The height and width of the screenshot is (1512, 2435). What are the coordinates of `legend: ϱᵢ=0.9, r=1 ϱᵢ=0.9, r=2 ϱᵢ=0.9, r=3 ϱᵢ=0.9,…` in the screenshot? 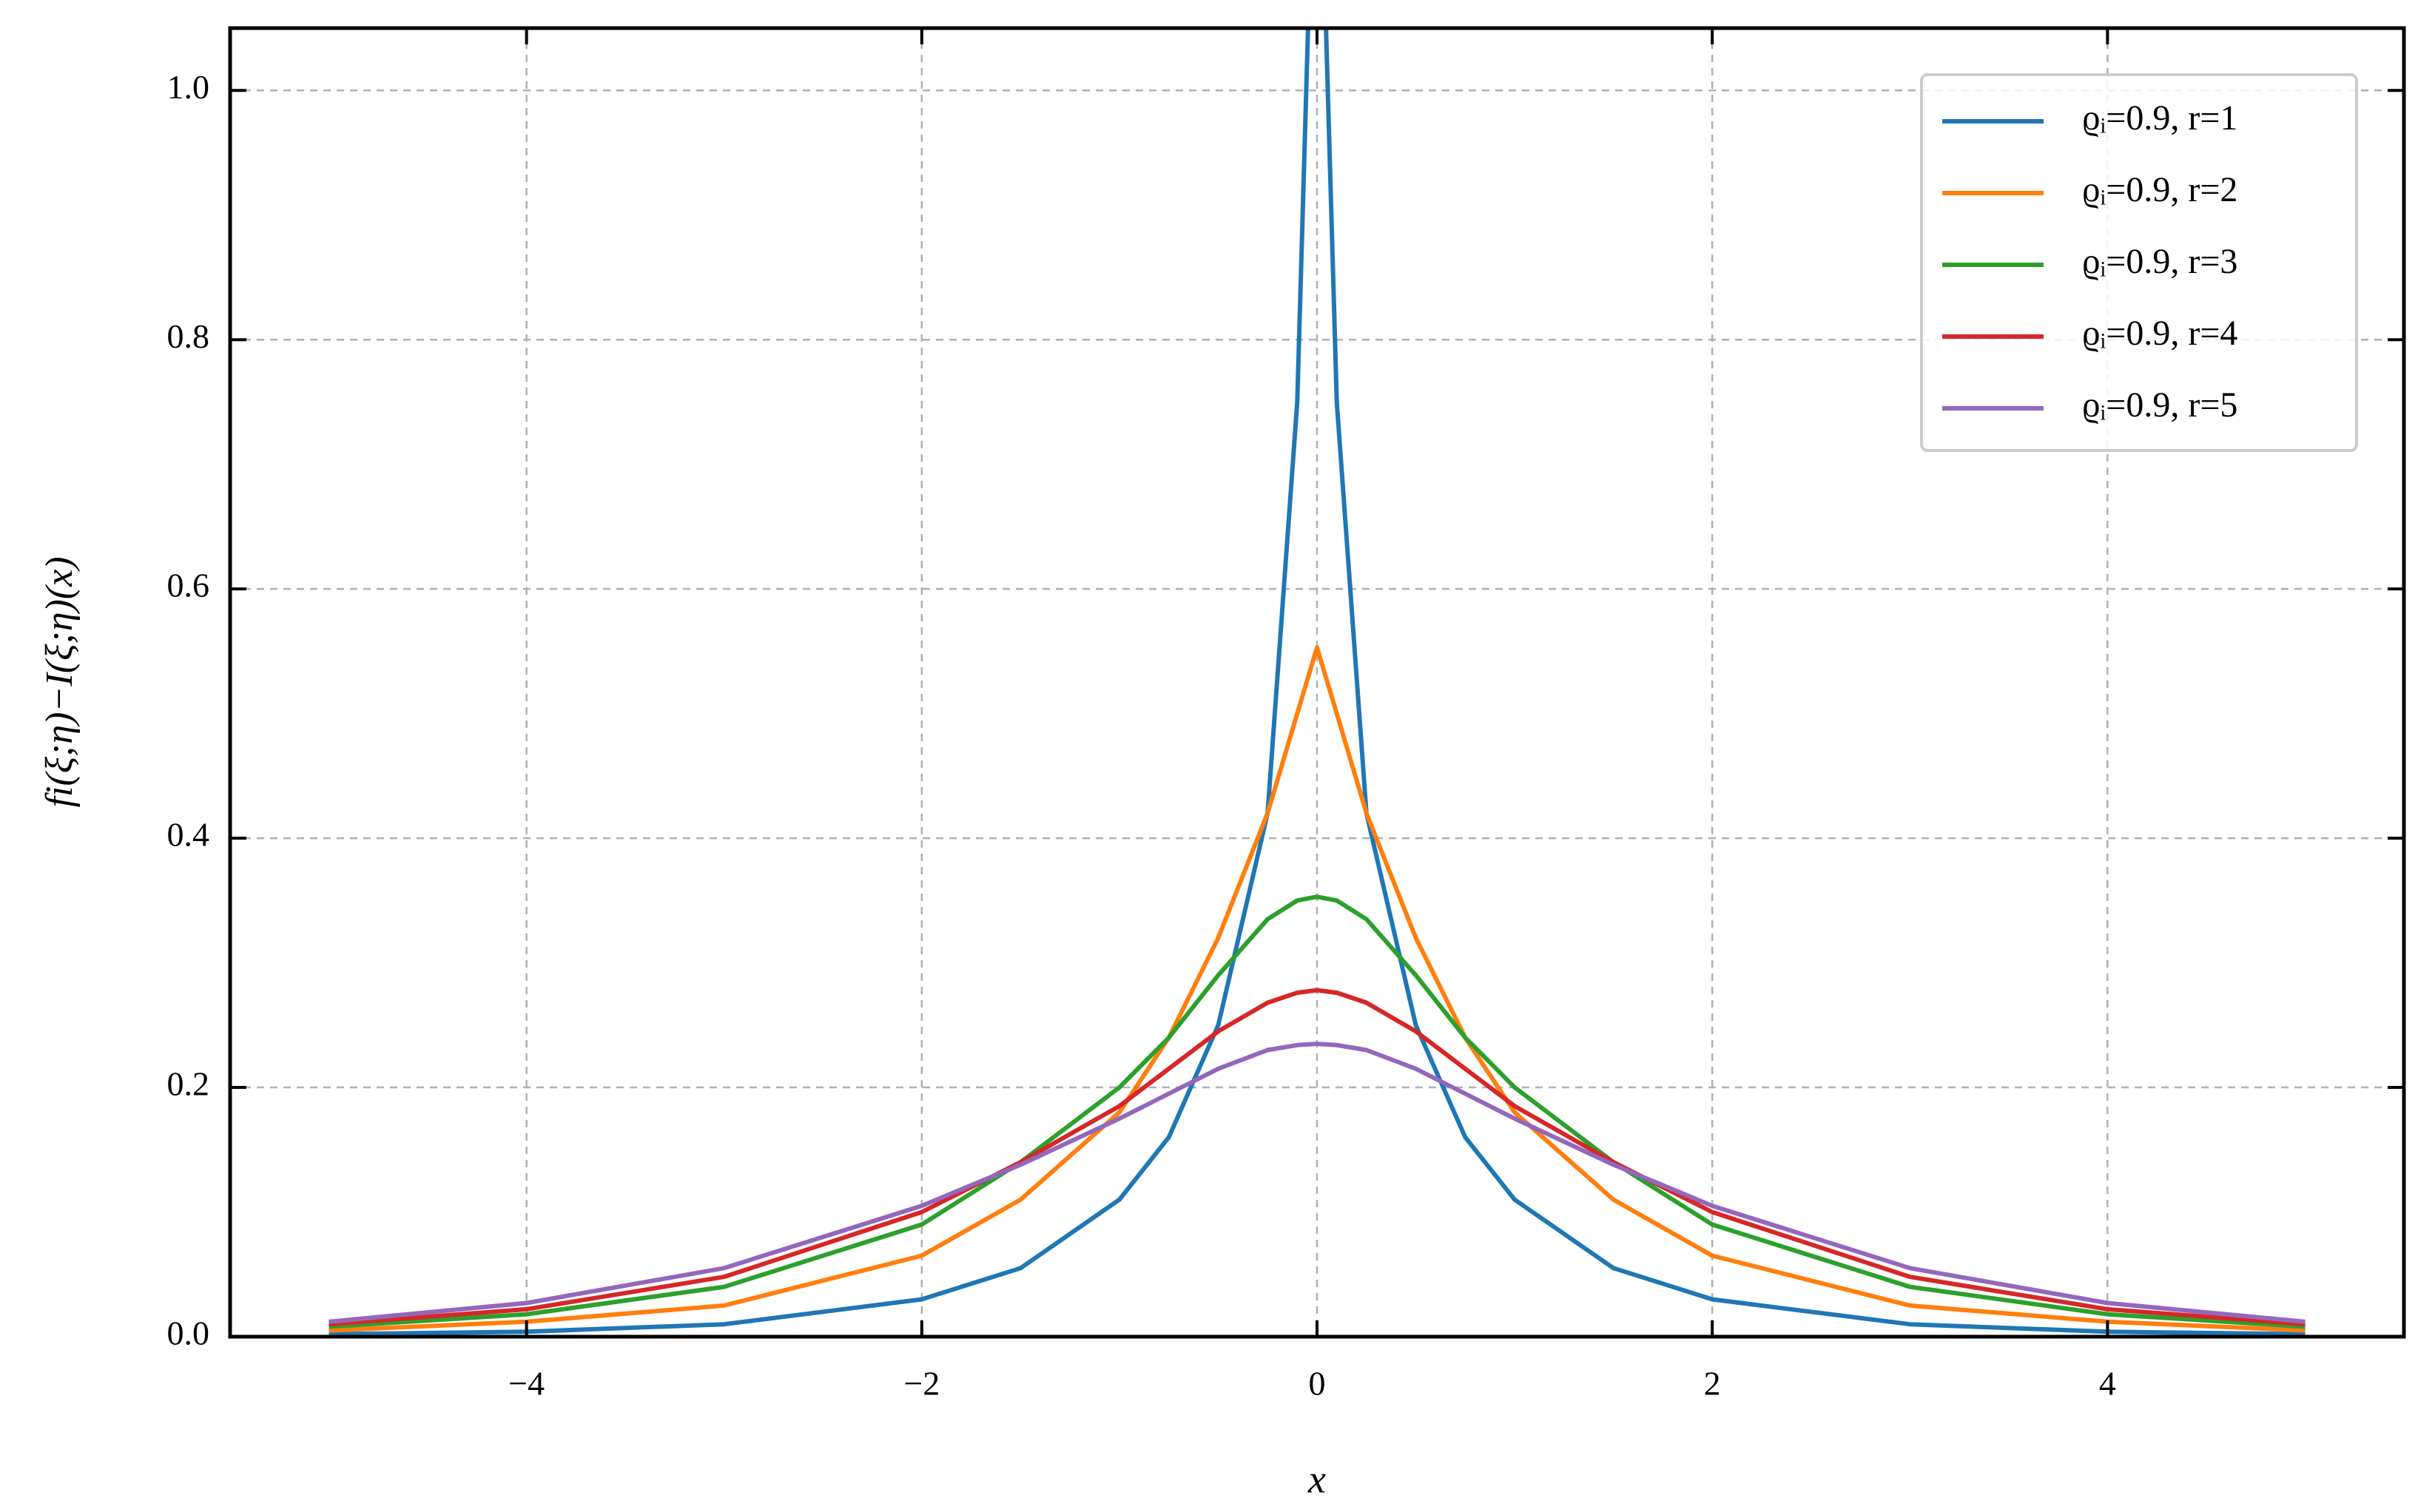 It's located at (2089, 261).